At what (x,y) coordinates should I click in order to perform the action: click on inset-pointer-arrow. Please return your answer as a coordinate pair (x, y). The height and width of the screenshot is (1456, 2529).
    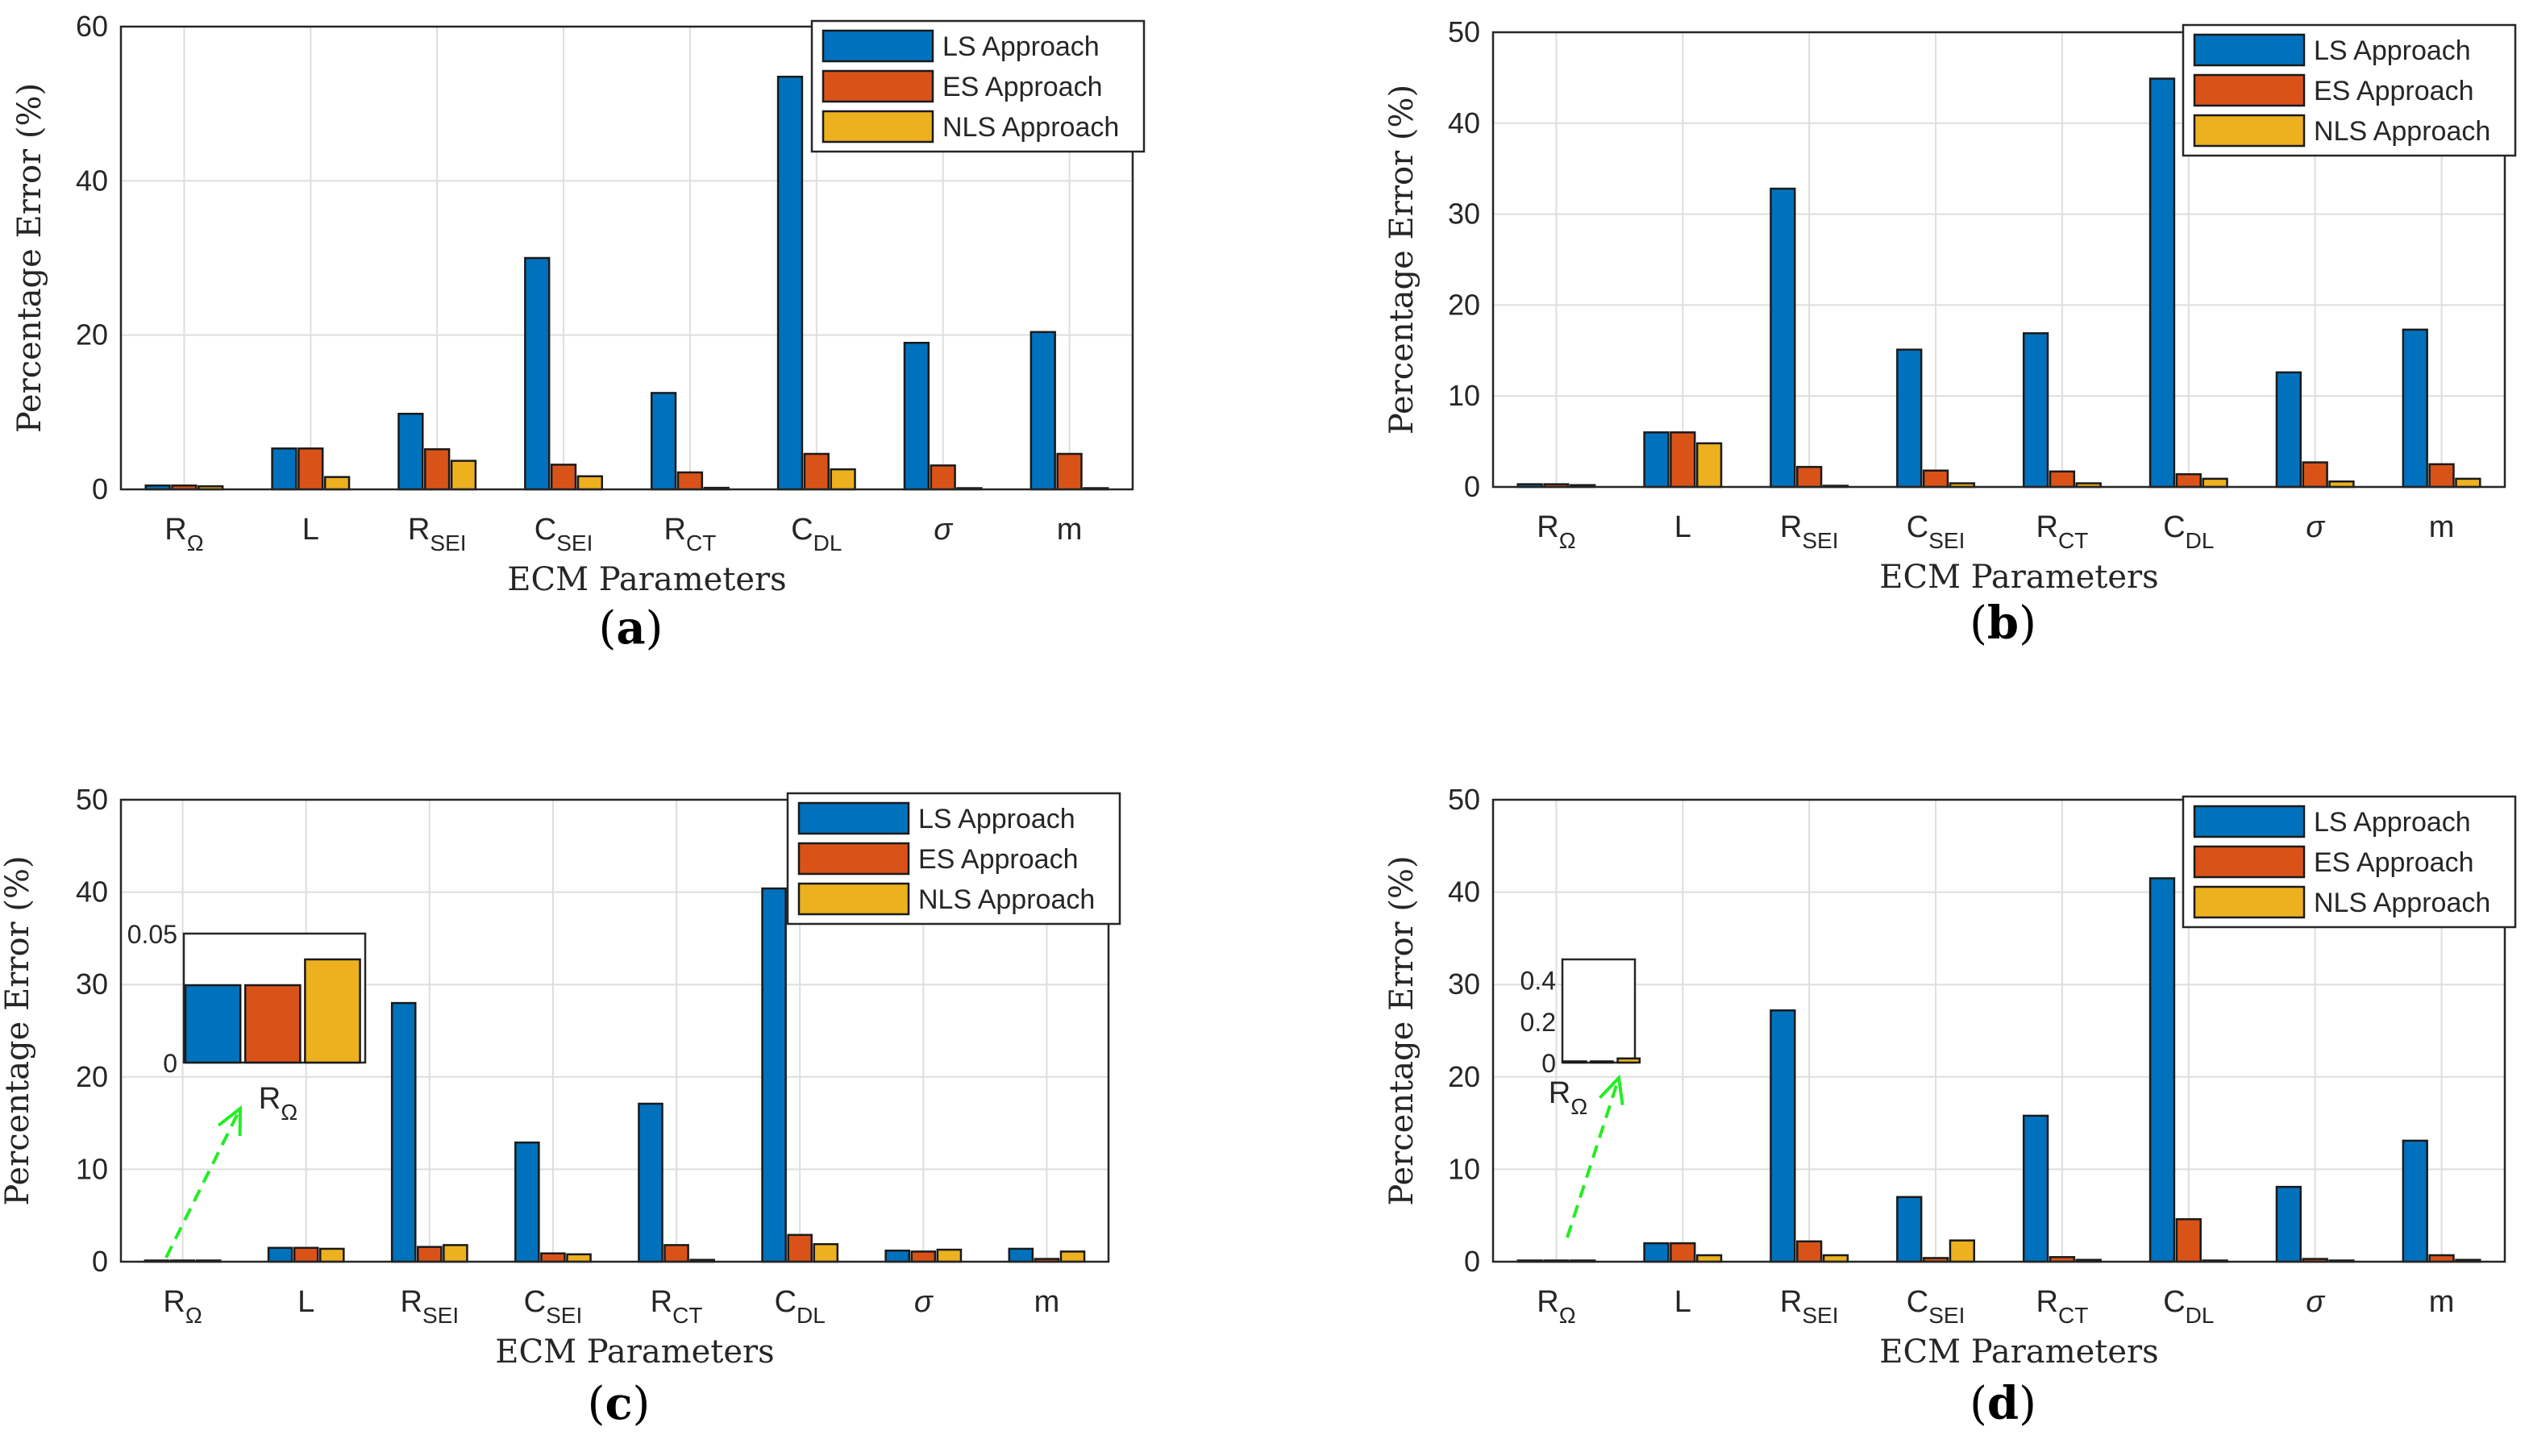
    Looking at the image, I should click on (203, 1183).